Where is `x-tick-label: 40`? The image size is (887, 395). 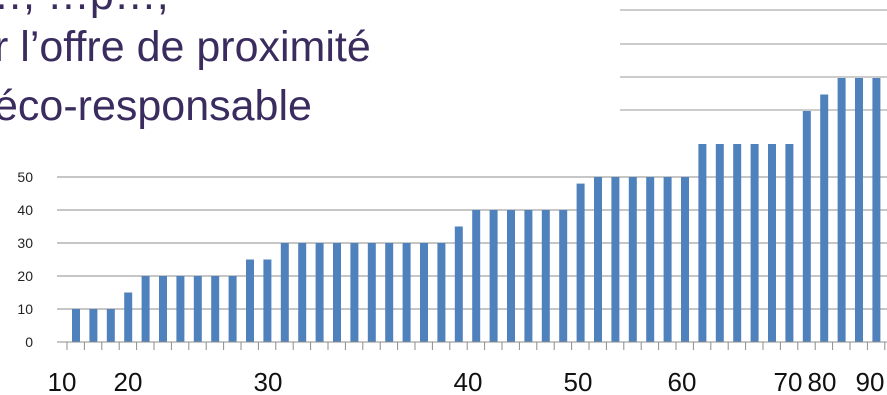
x-tick-label: 40 is located at coordinates (468, 381).